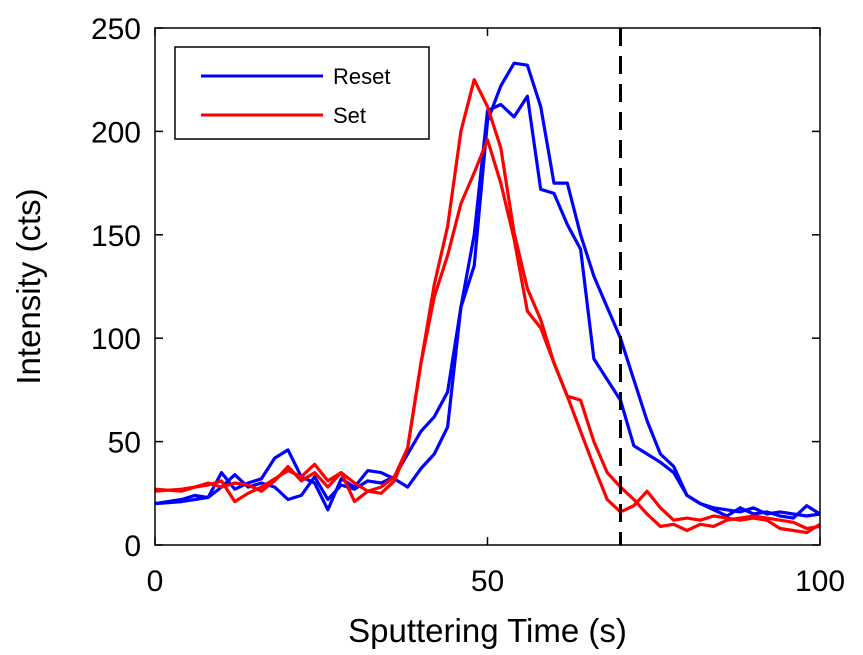  Describe the element at coordinates (124, 443) in the screenshot. I see `y-tick-label: 50` at that location.